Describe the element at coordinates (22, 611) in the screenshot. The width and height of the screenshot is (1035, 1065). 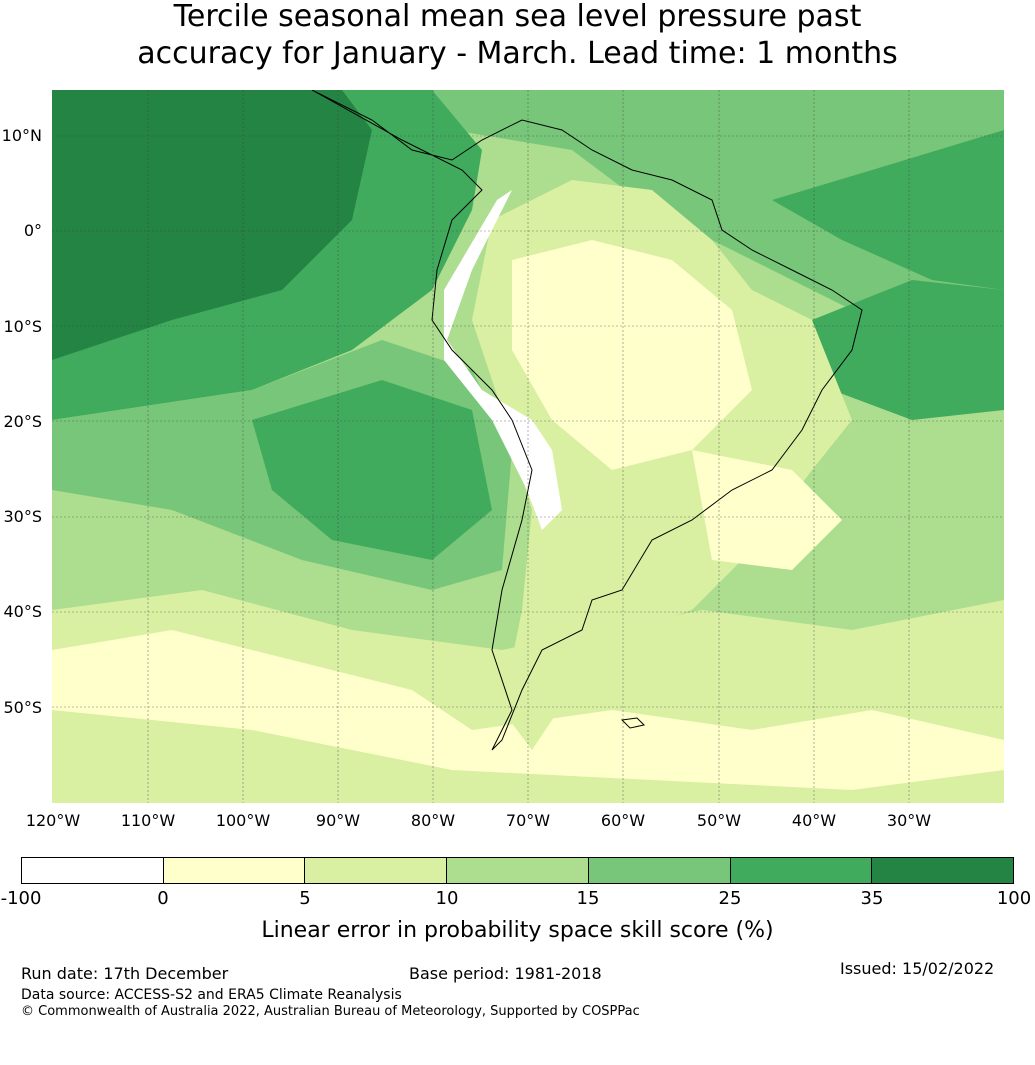
I see `lat-label-40s: 40°S` at that location.